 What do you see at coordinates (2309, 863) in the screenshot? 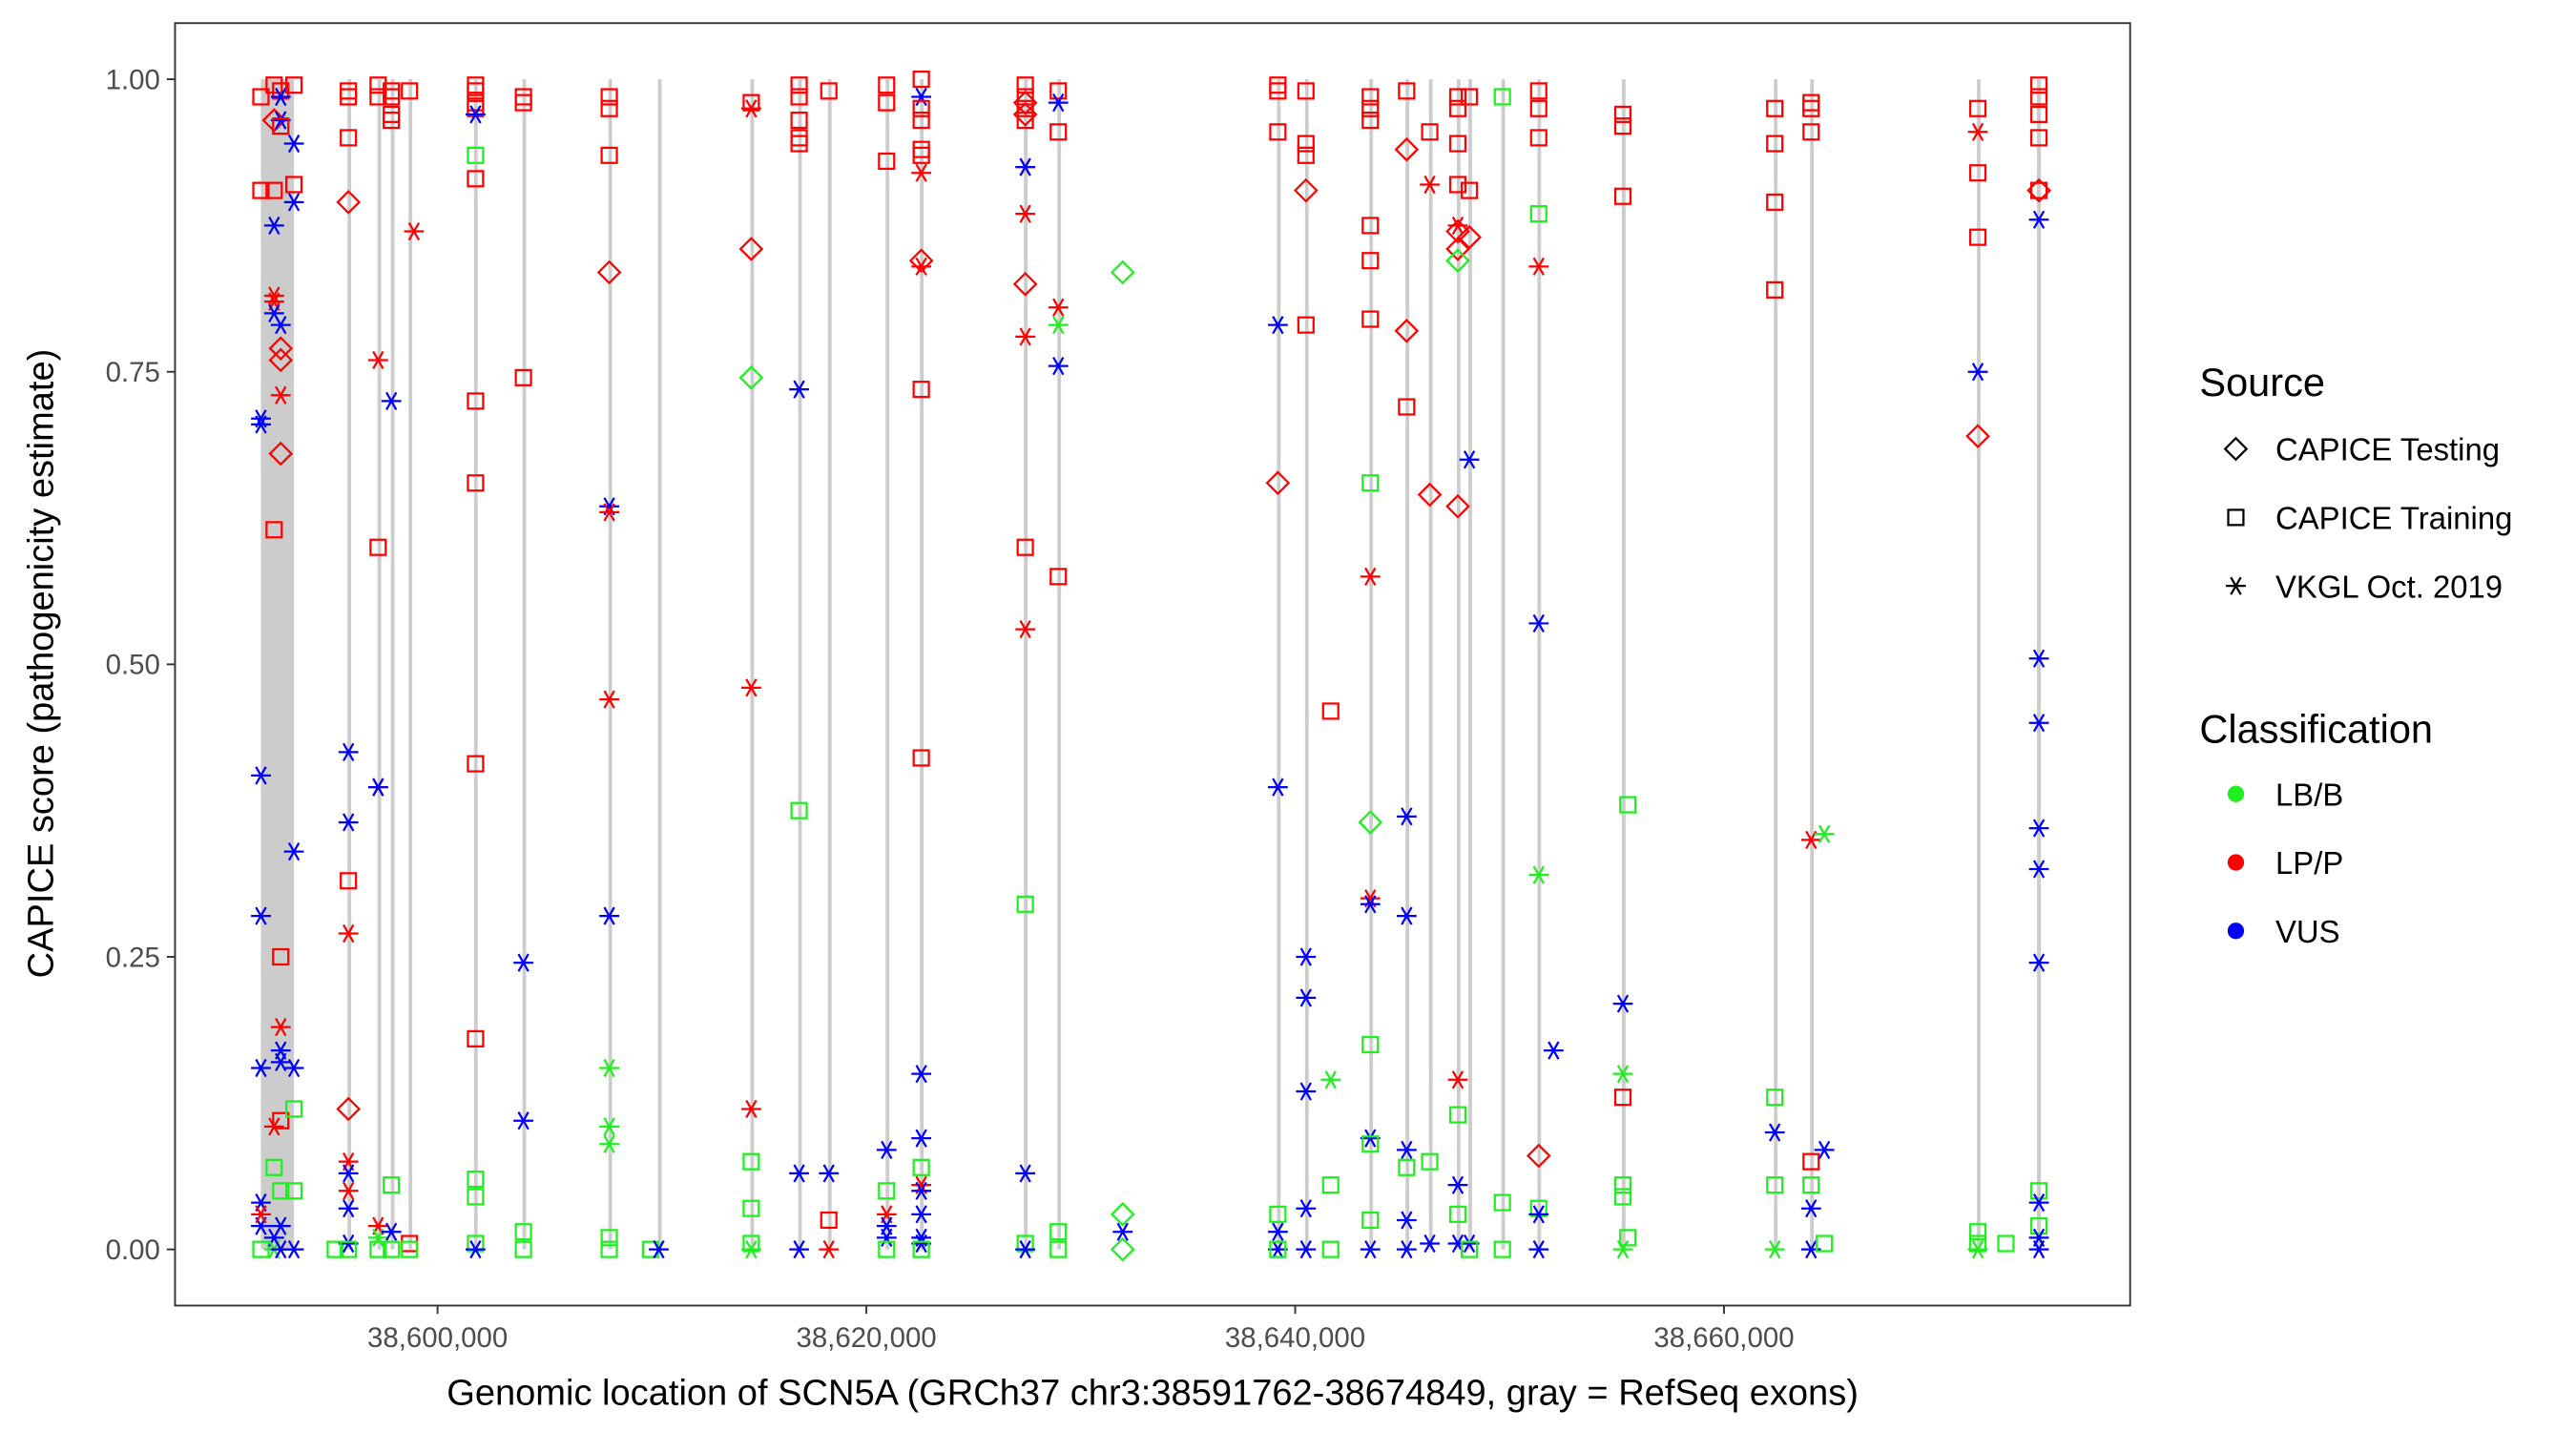
I see `legend-label: LP/P` at bounding box center [2309, 863].